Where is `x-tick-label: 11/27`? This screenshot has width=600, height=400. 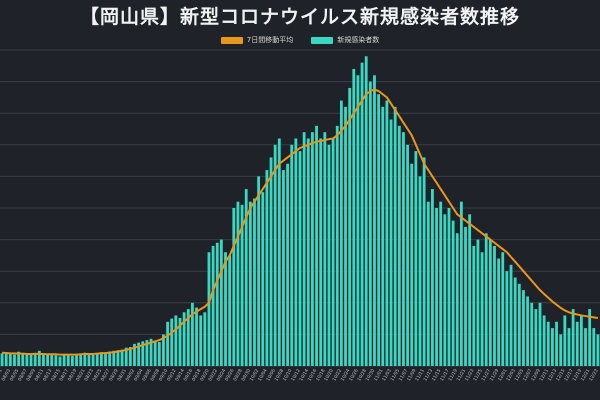 x-tick-label: 11/27 is located at coordinates (486, 375).